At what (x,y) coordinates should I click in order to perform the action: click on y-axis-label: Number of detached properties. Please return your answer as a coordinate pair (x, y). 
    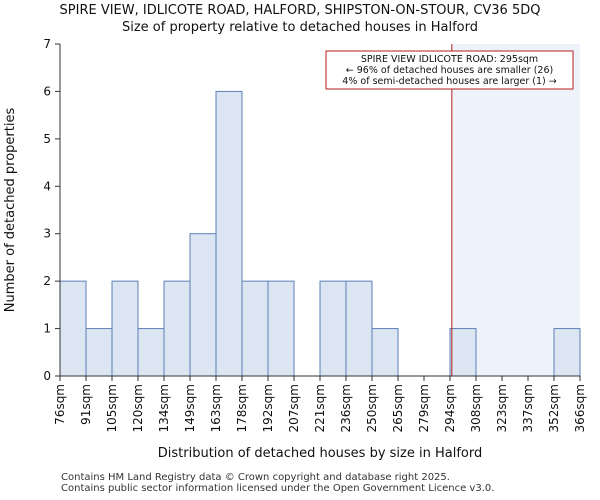
    Looking at the image, I should click on (10, 210).